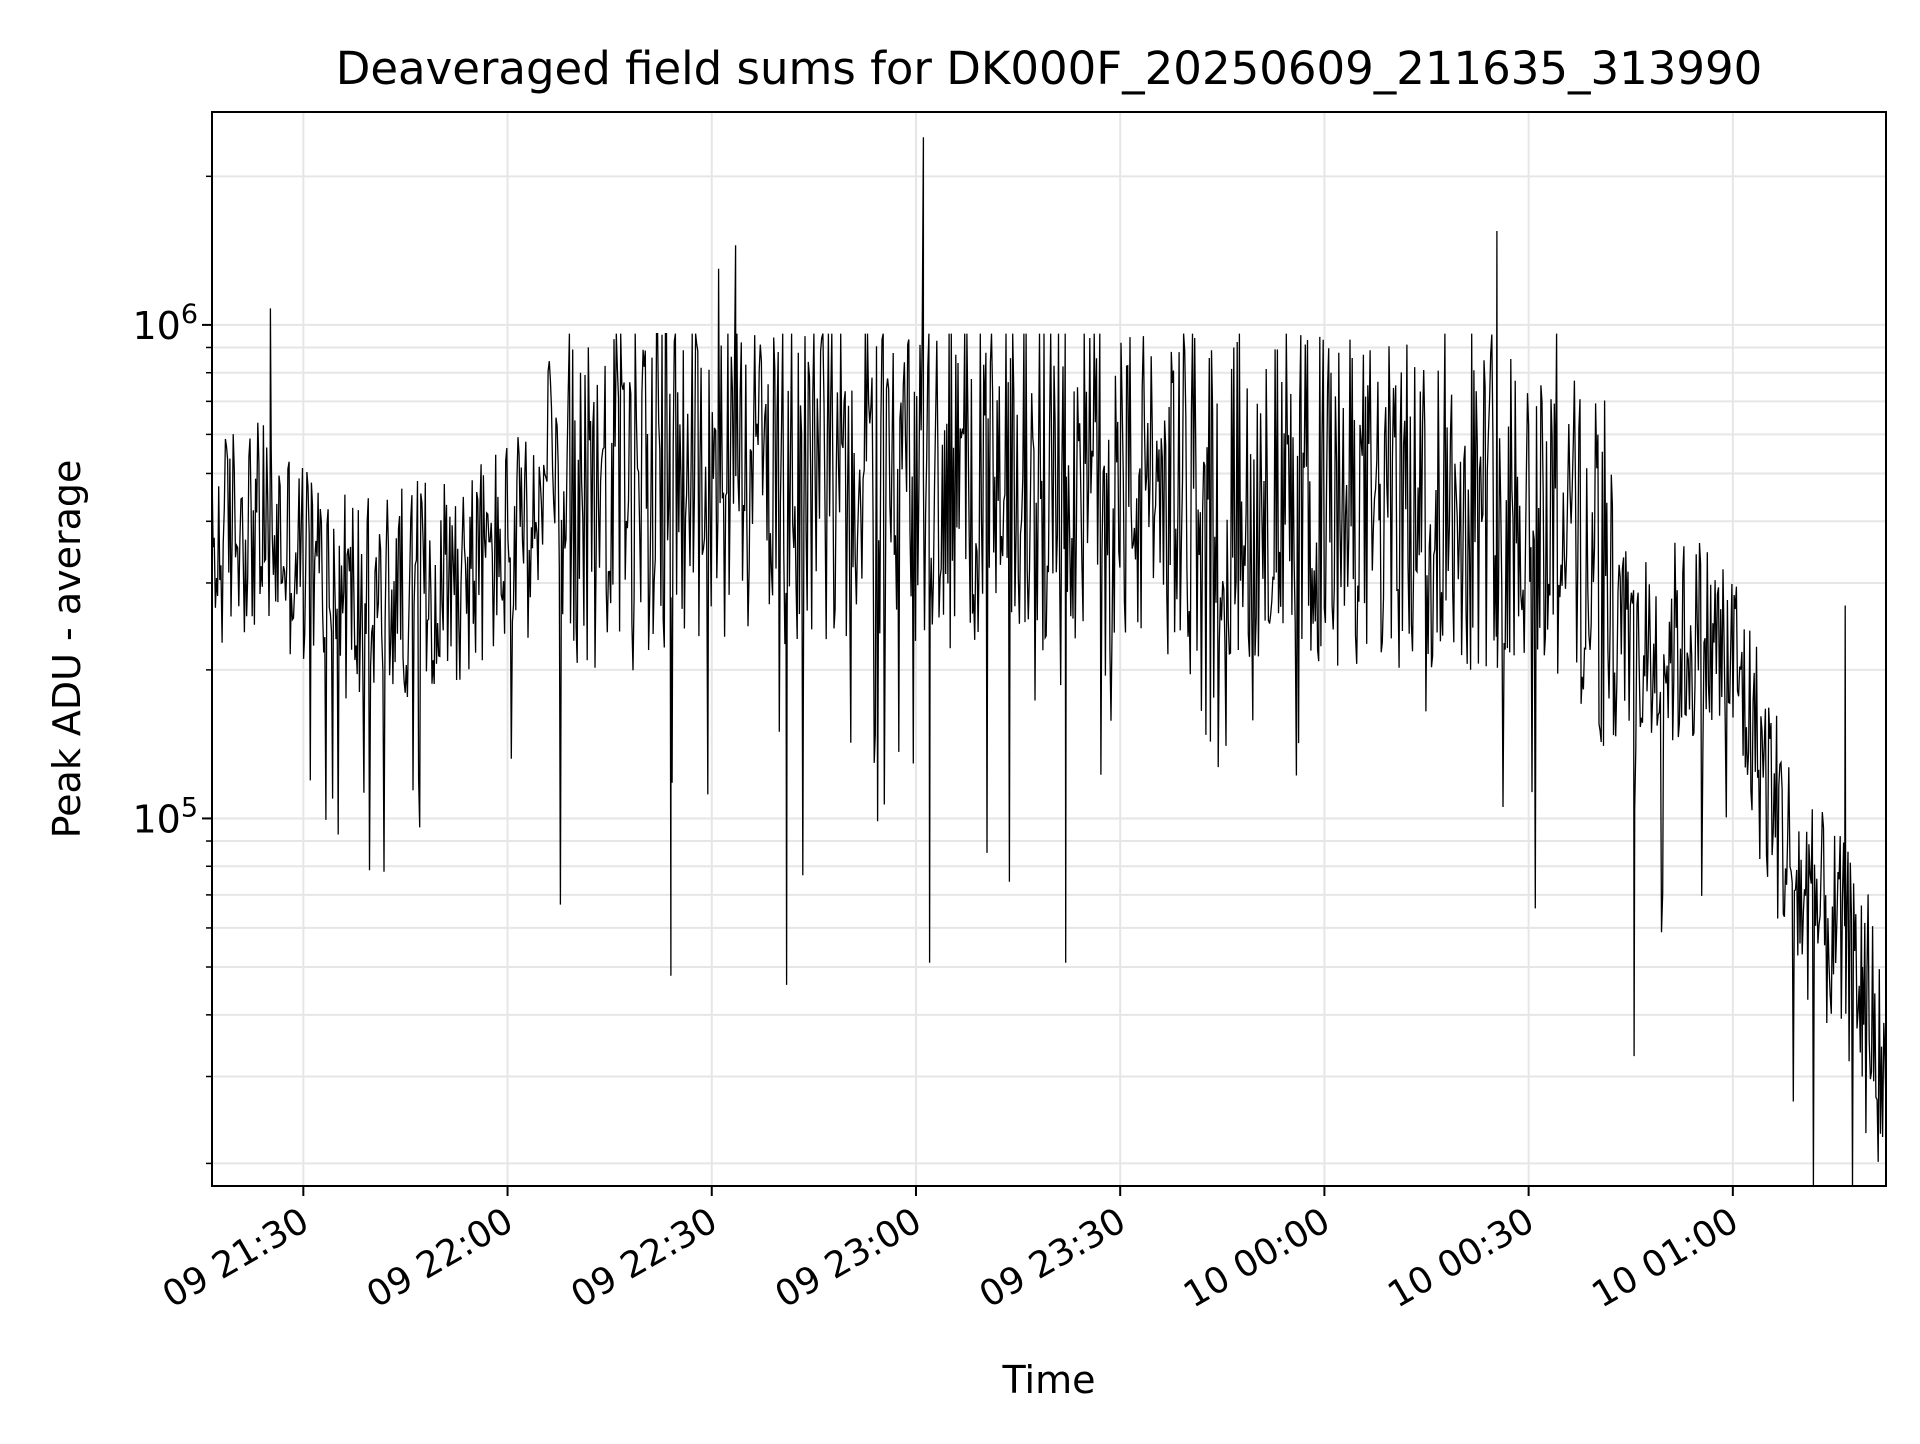  What do you see at coordinates (67, 649) in the screenshot?
I see `y-axis-label: Peak ADU - average` at bounding box center [67, 649].